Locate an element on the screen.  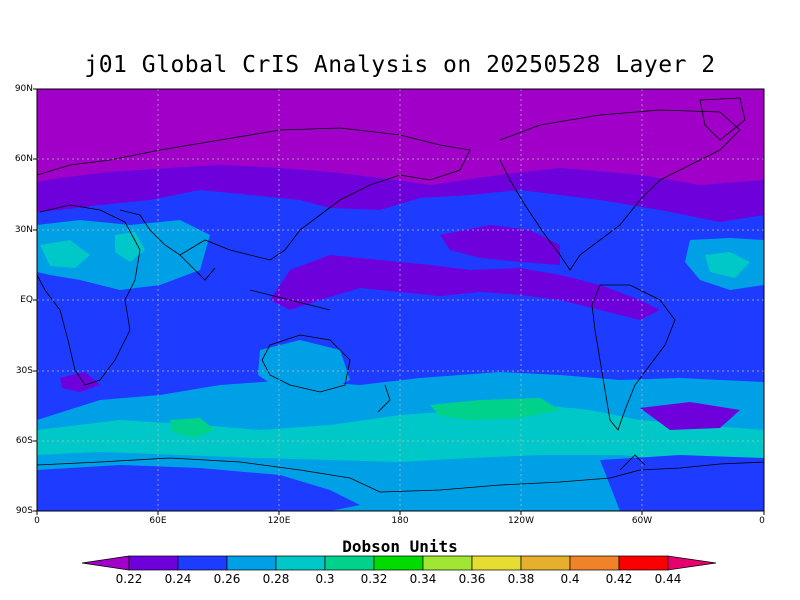
field-0.24-antarctica2 is located at coordinates (682, 483).